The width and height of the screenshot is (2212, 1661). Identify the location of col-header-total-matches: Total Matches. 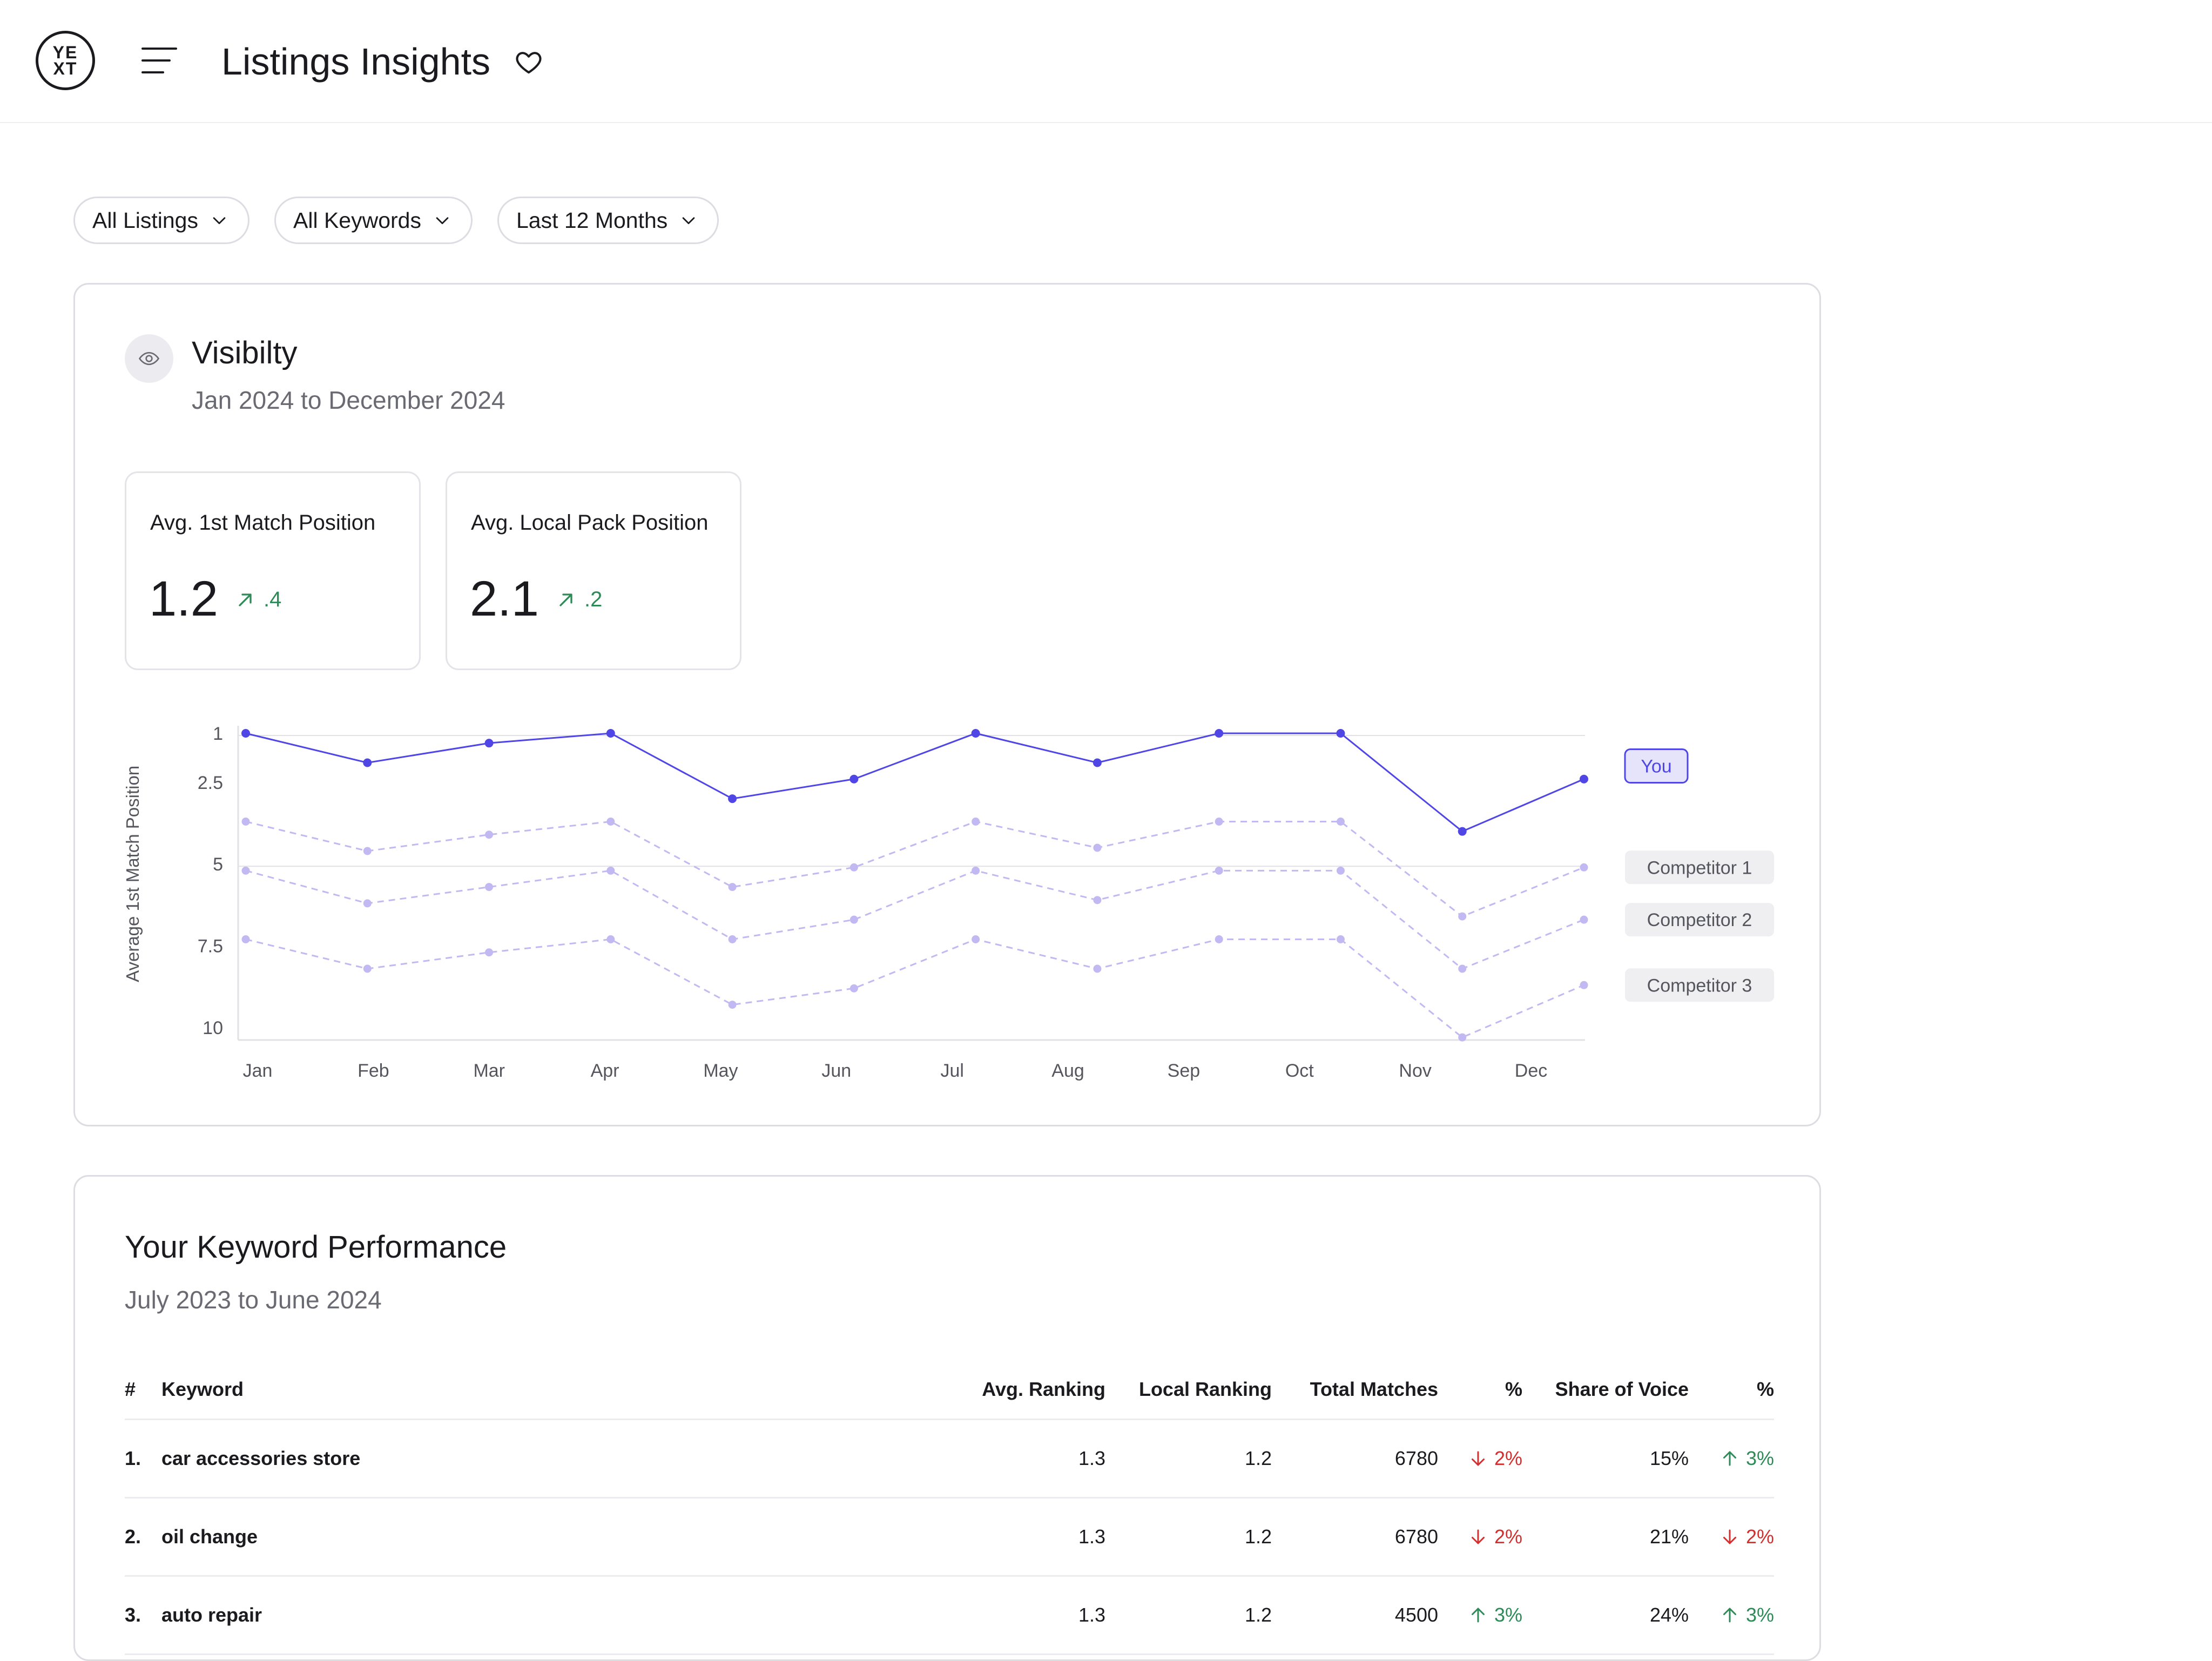
(1374, 1389).